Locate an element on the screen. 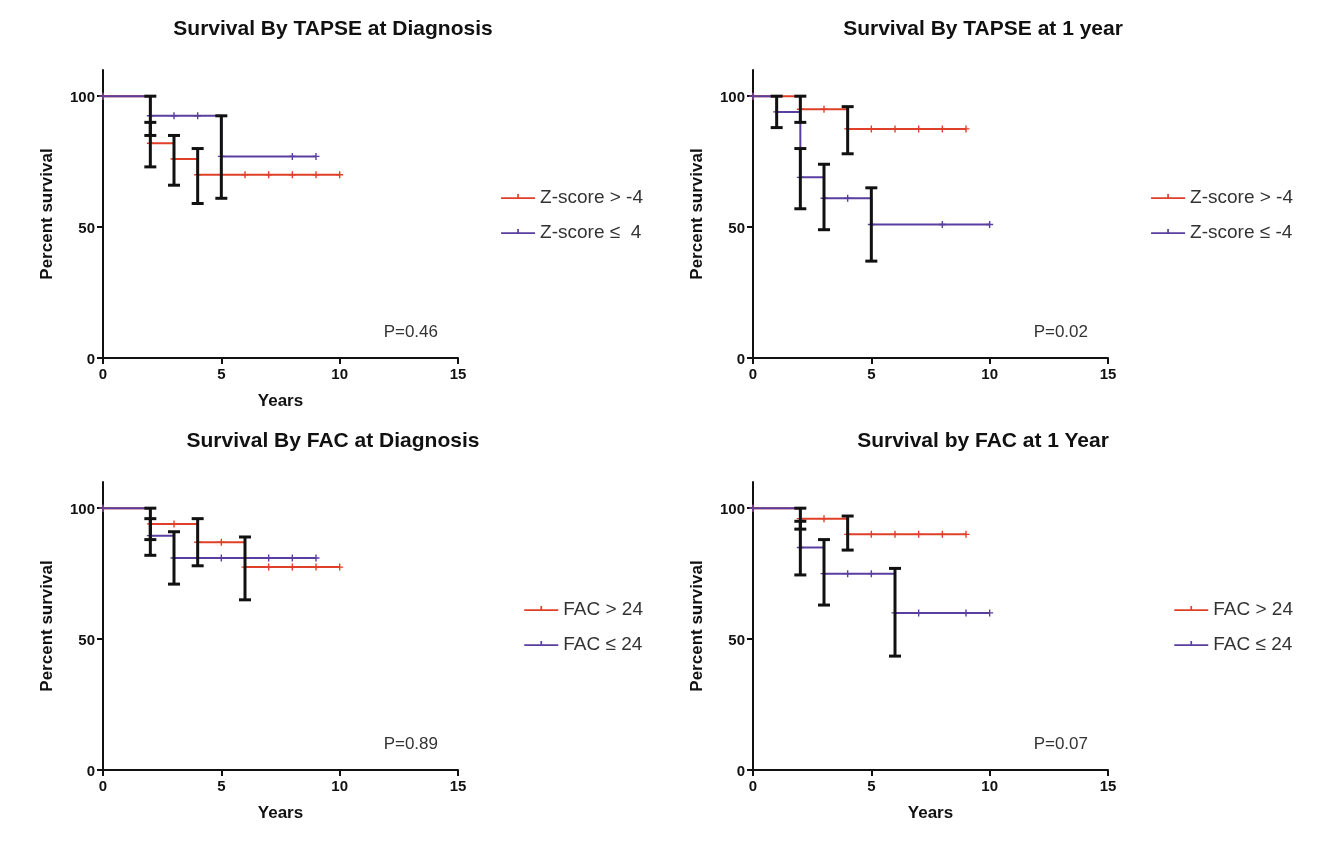 The width and height of the screenshot is (1319, 844). annotation: P=0.89 is located at coordinates (411, 743).